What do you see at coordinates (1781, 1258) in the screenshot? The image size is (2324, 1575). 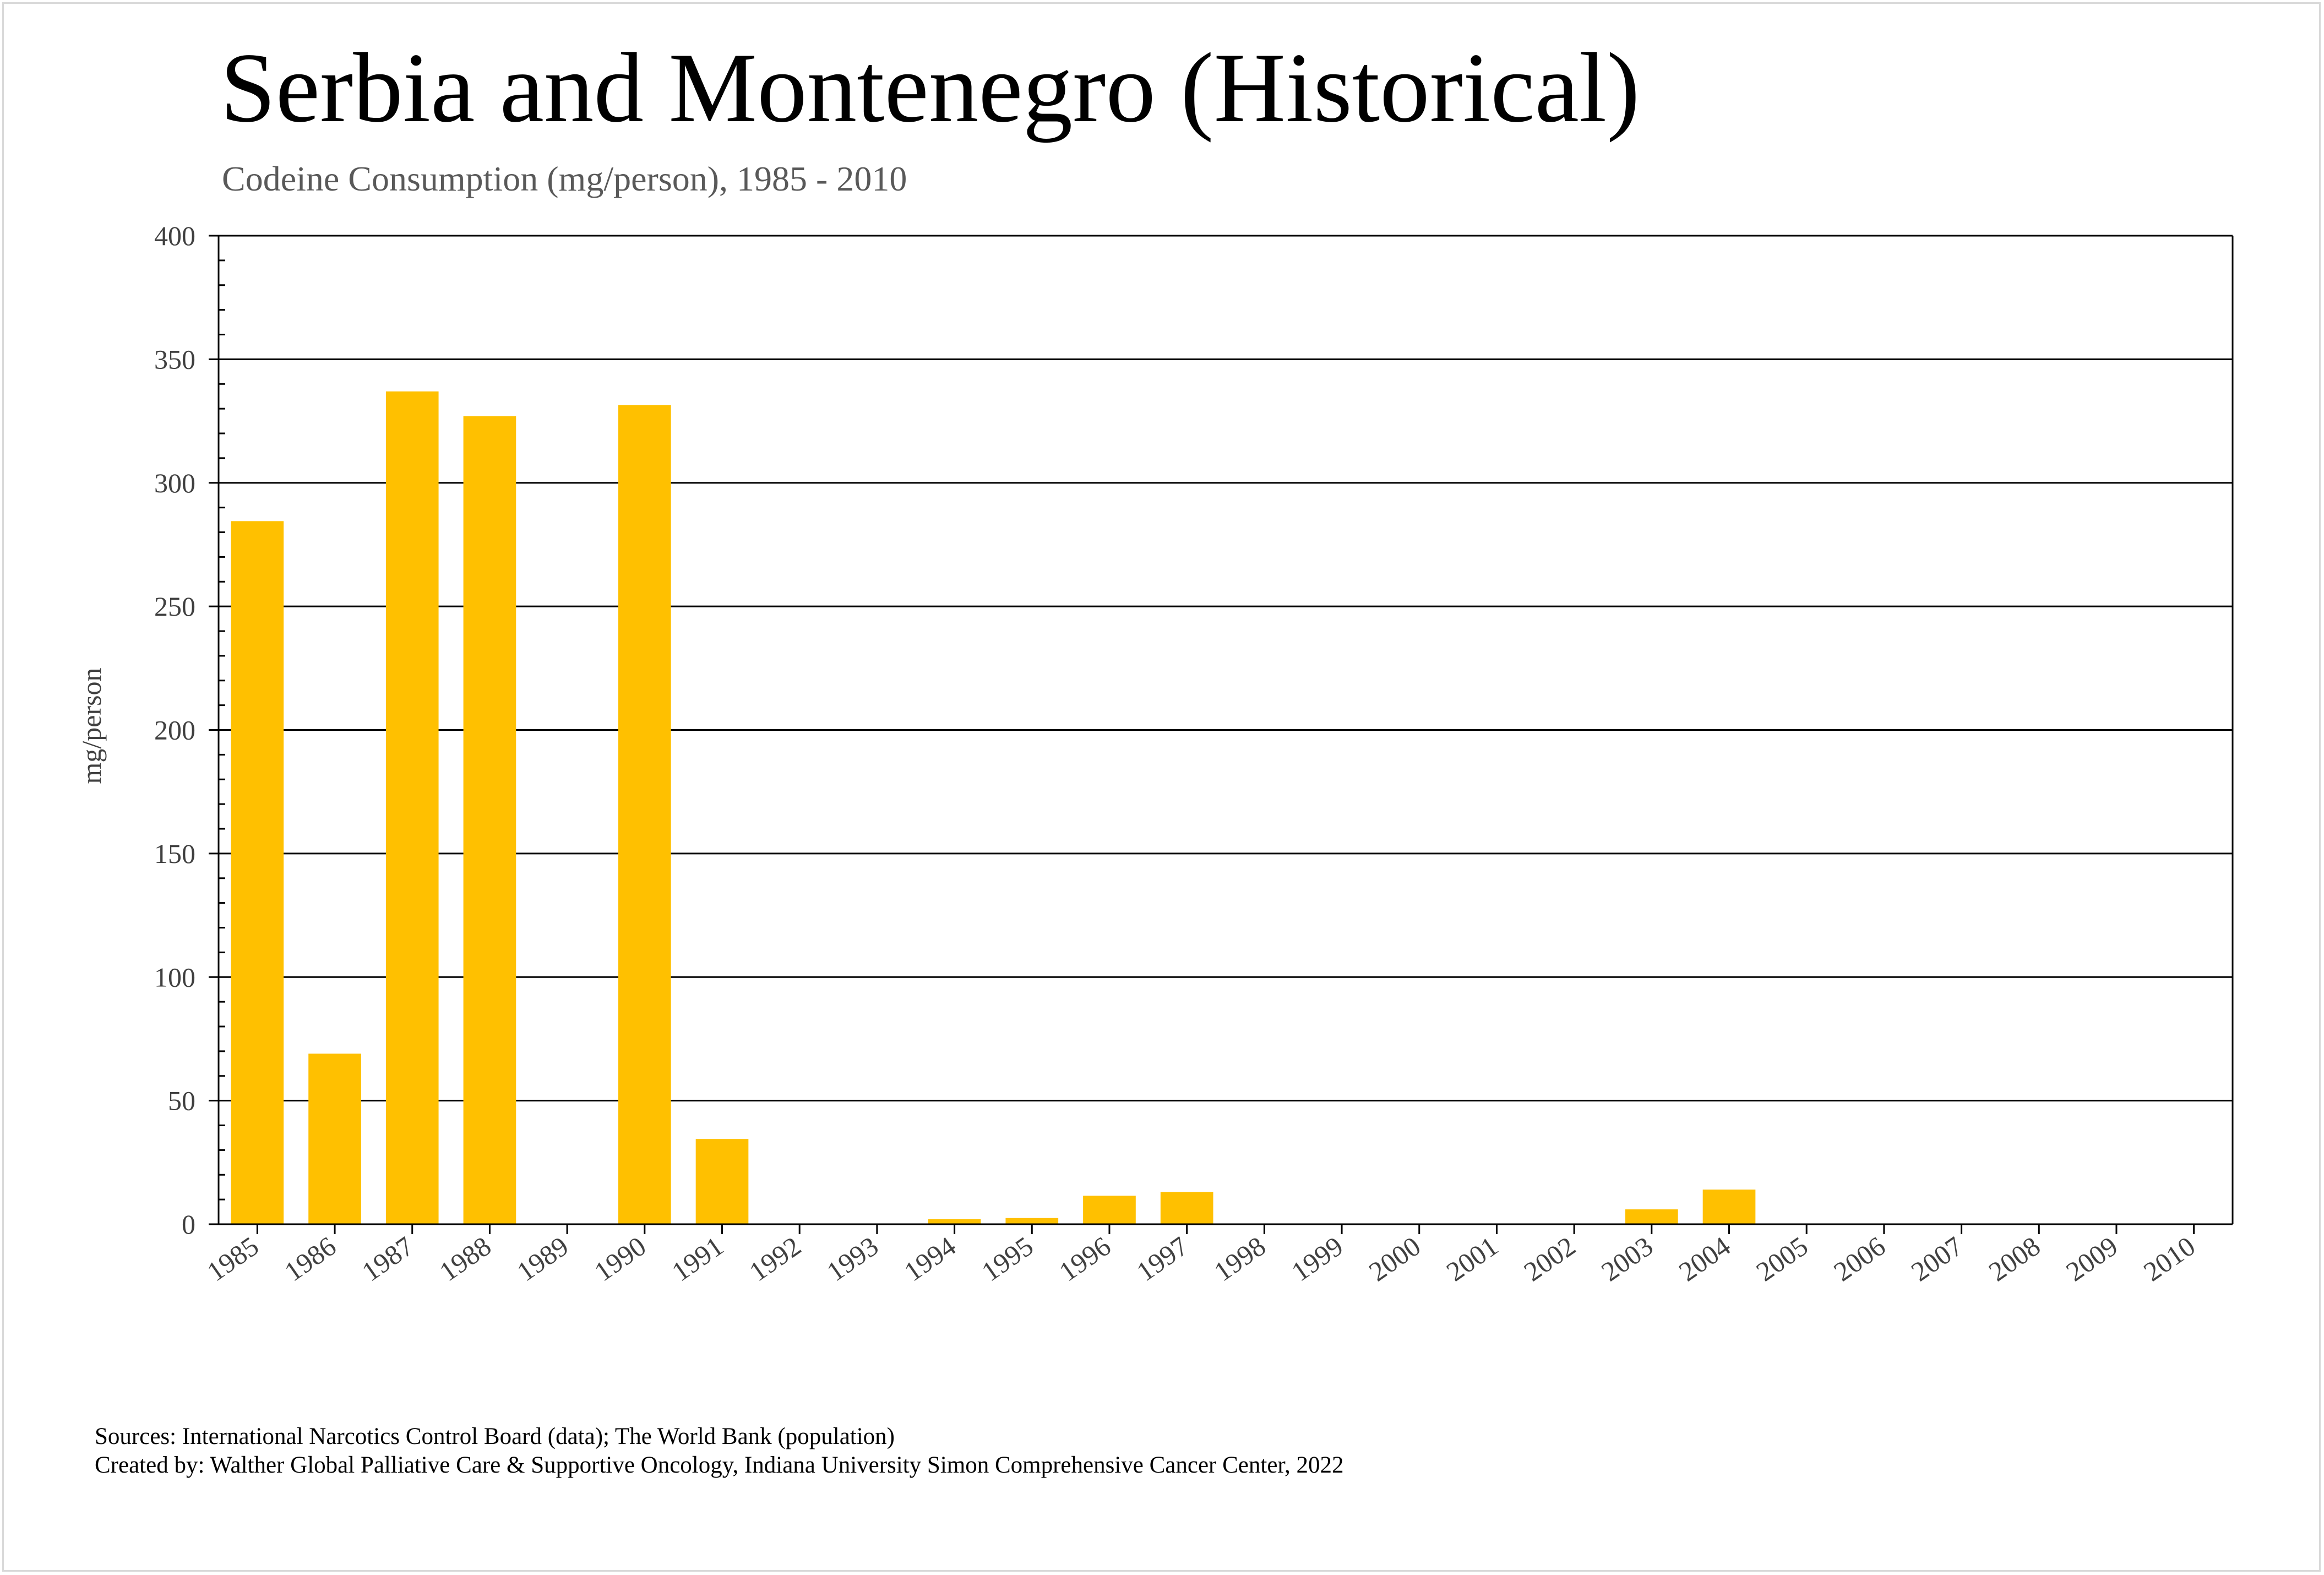 I see `x-tick-label-2005: 2005` at bounding box center [1781, 1258].